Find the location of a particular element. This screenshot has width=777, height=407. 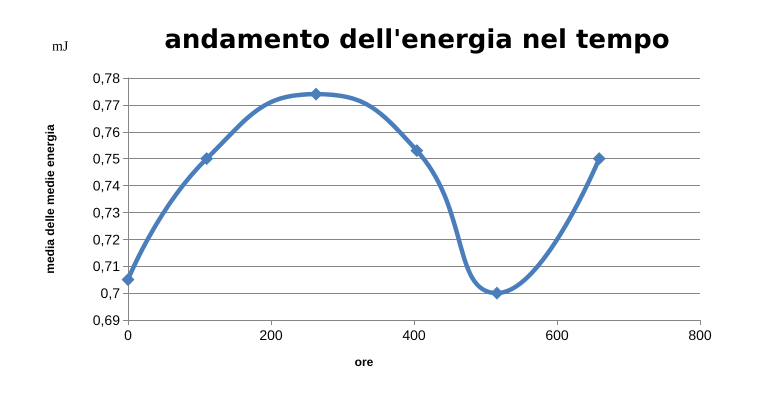

y-tick-label: 0,73 is located at coordinates (106, 212).